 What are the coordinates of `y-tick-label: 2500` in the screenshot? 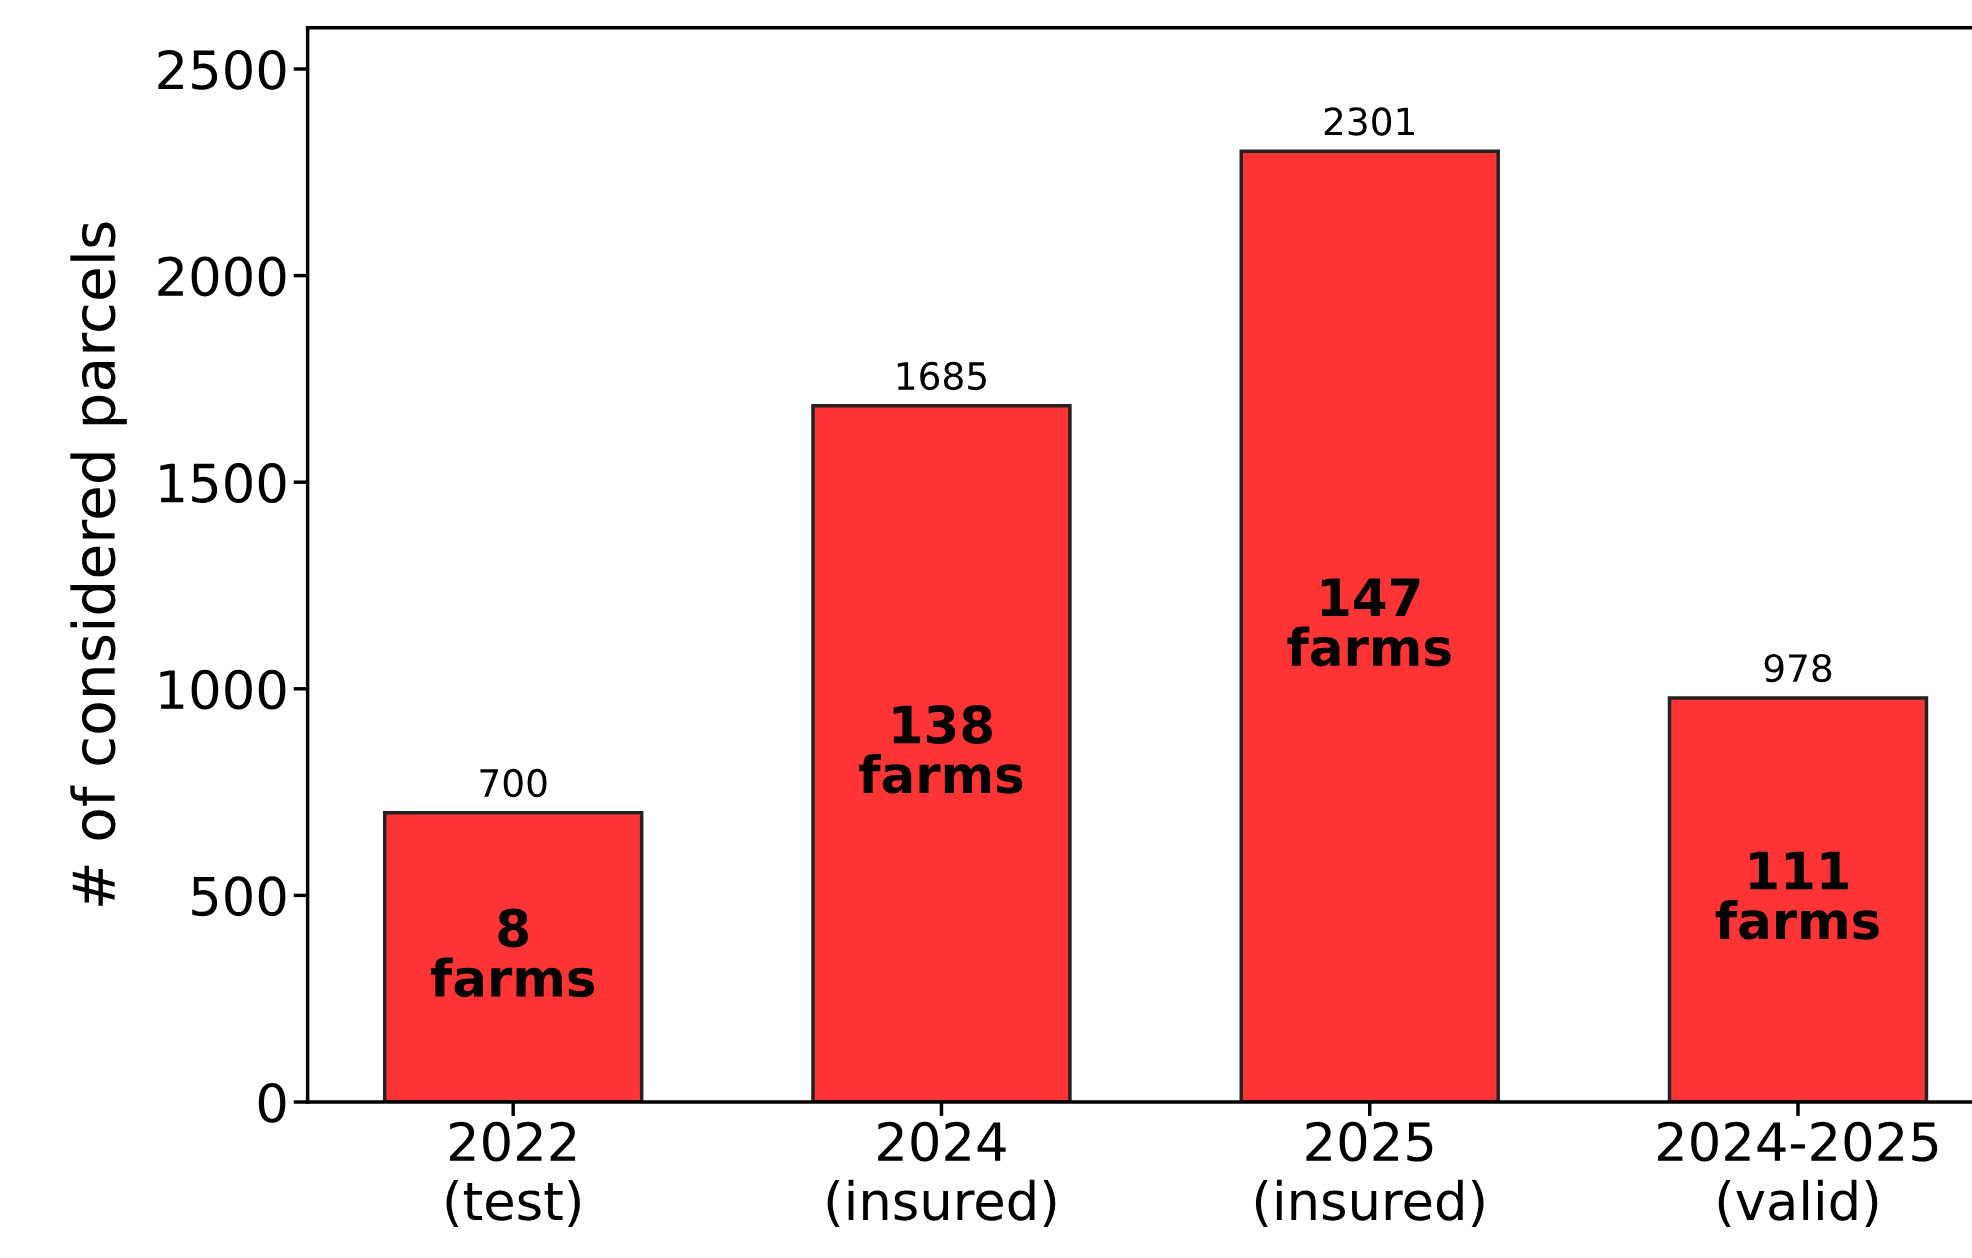 It's located at (222, 69).